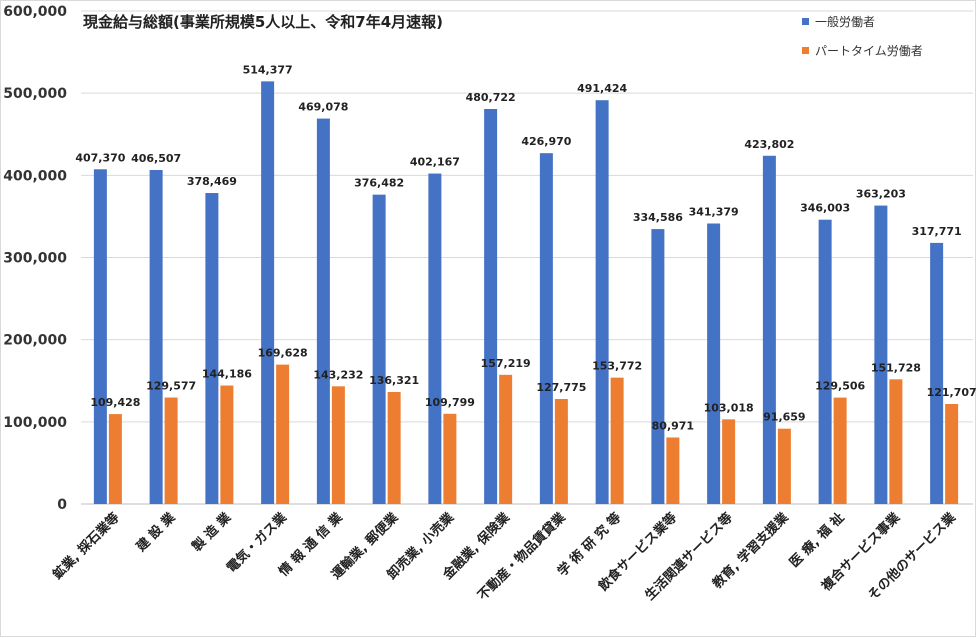 The width and height of the screenshot is (976, 638). I want to click on data-label-general: 376,482, so click(379, 183).